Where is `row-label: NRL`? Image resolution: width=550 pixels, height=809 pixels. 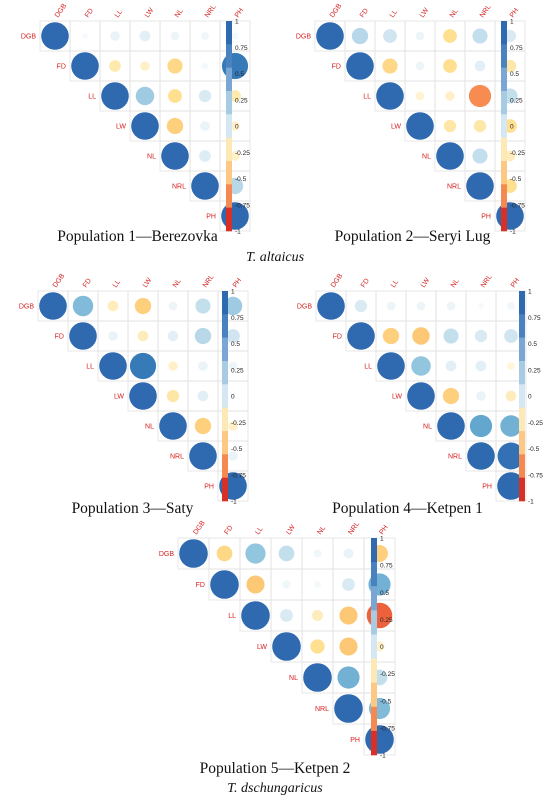
row-label: NRL is located at coordinates (322, 709).